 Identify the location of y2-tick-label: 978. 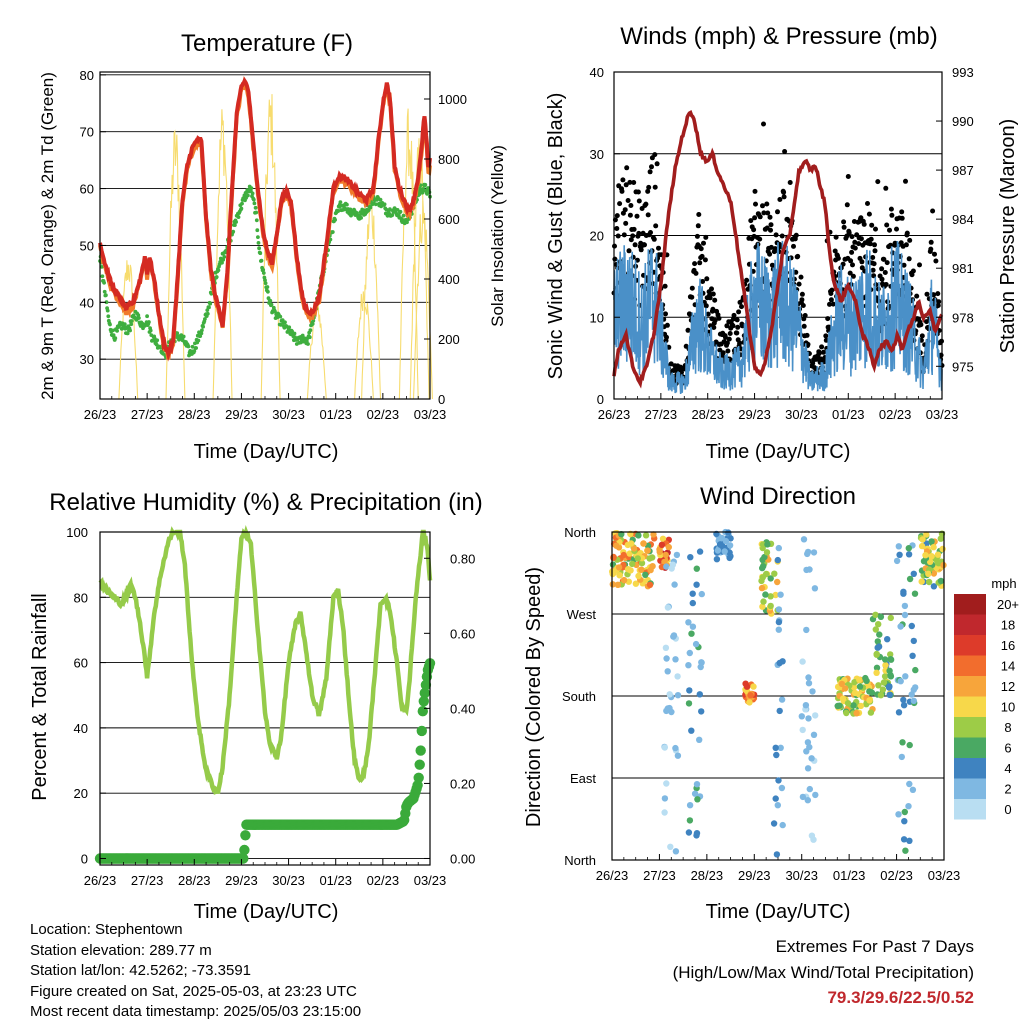
(963, 317).